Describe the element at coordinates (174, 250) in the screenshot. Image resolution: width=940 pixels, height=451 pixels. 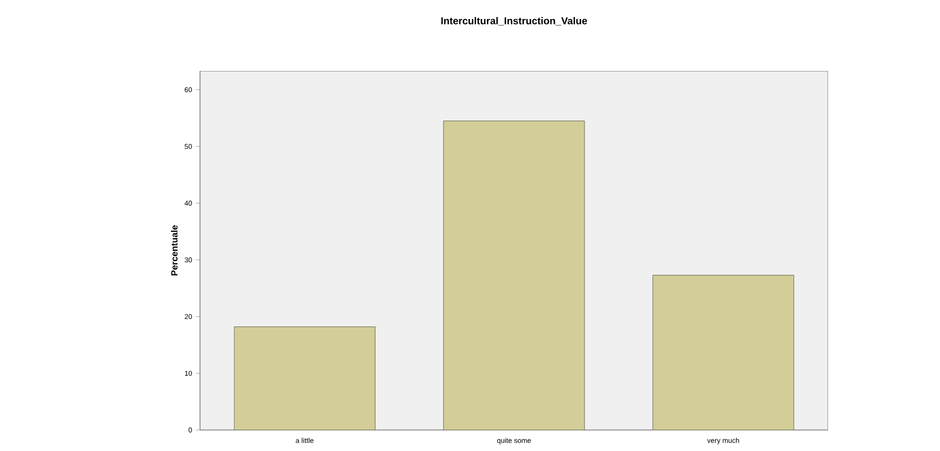
I see `y-axis-title: Percentuale` at that location.